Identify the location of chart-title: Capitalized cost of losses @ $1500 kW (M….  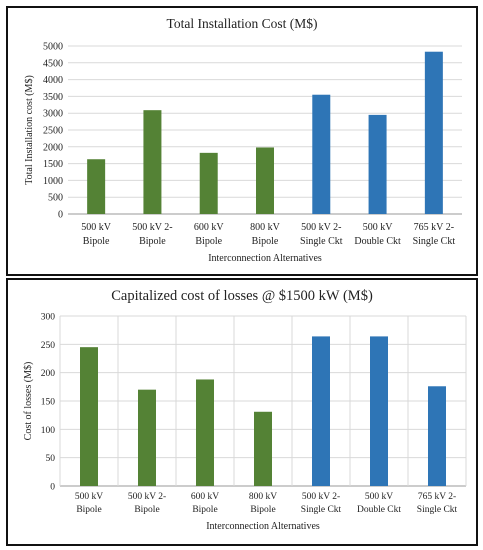
(242, 296).